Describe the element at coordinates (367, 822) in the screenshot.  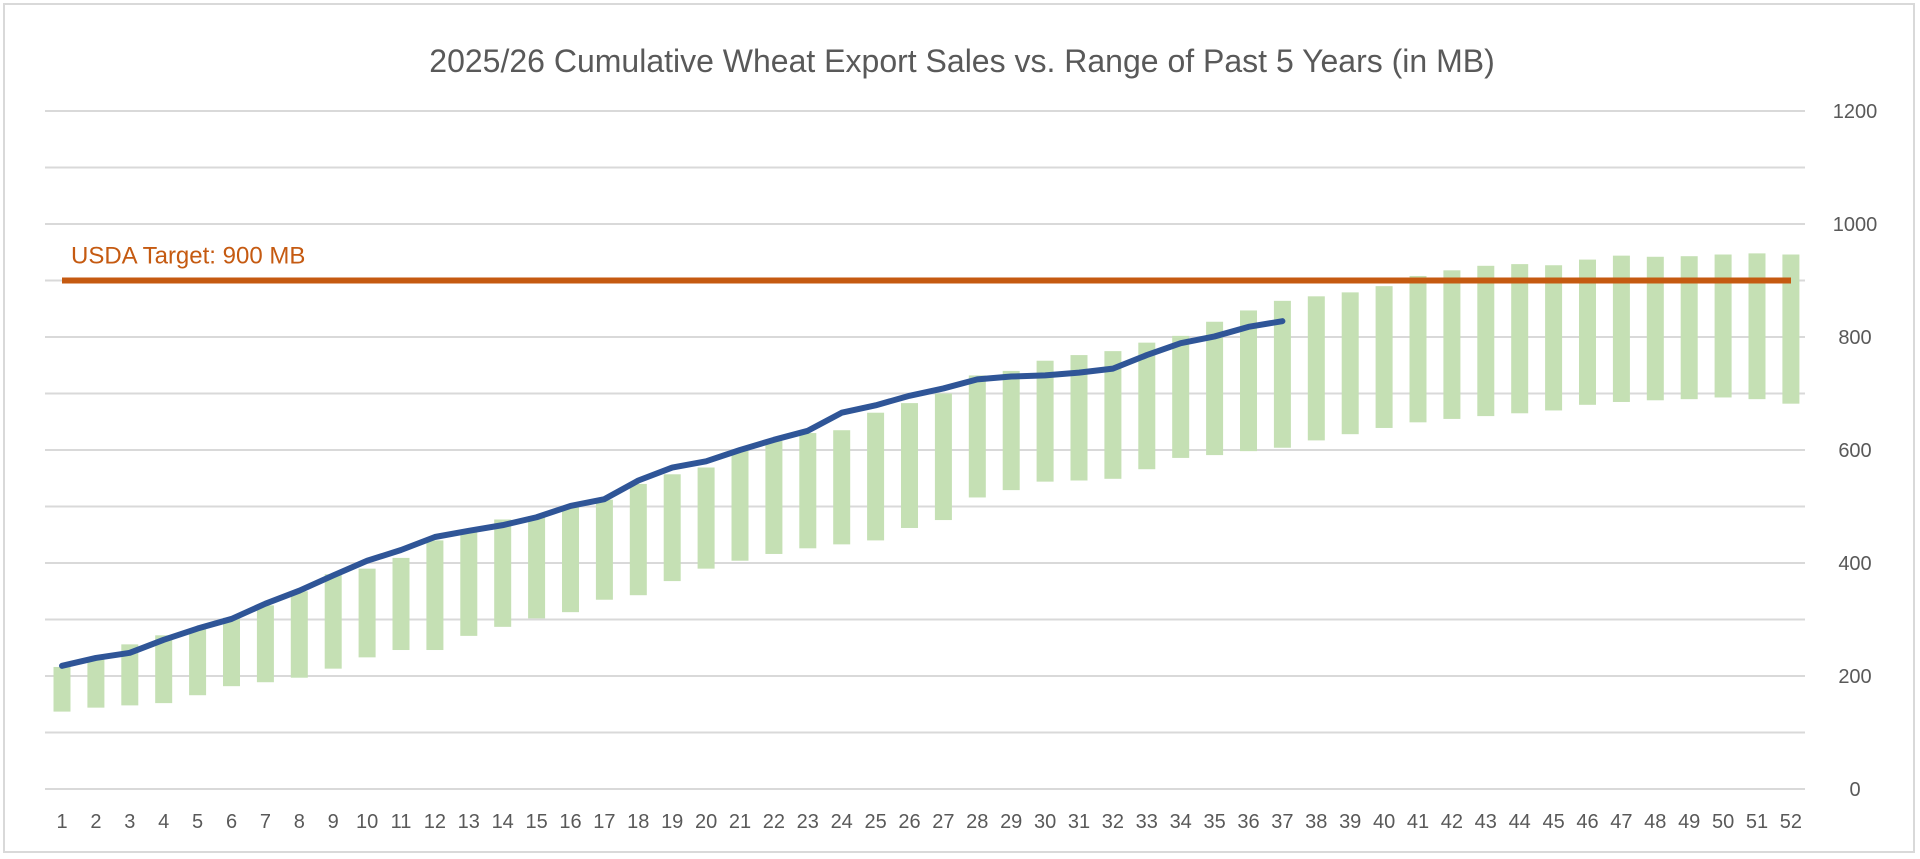
I see `x-tick-label: 10` at that location.